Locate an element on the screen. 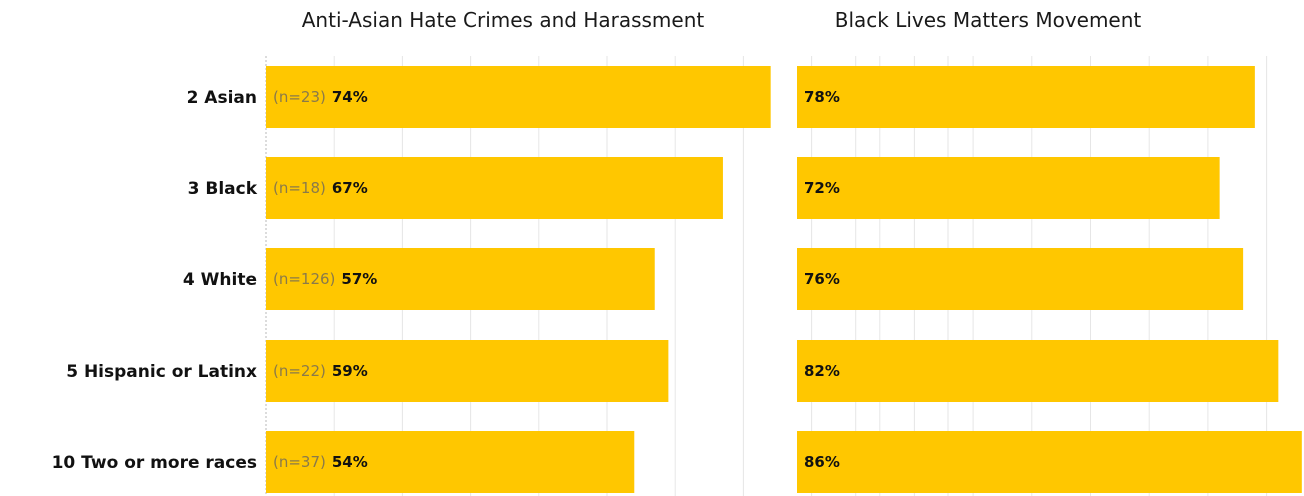  value-label: 74% is located at coordinates (350, 97).